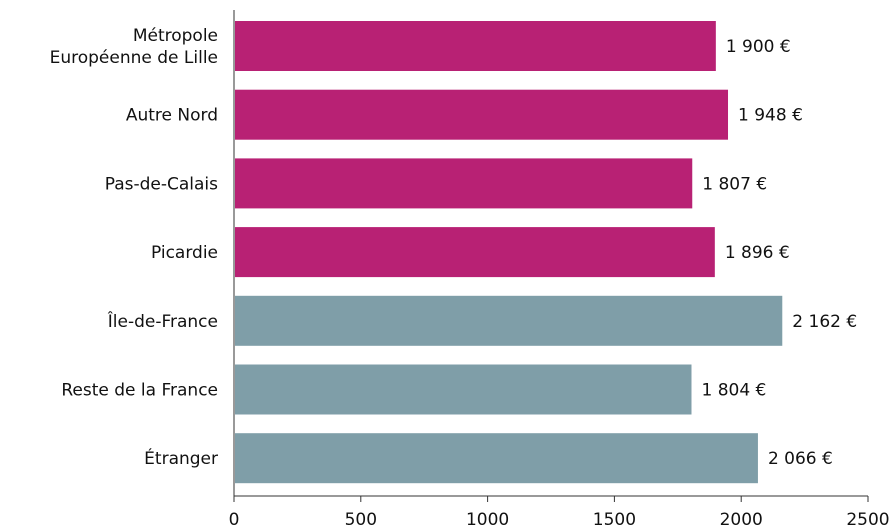 The width and height of the screenshot is (896, 527). I want to click on data-label-5: 1 804 €, so click(733, 391).